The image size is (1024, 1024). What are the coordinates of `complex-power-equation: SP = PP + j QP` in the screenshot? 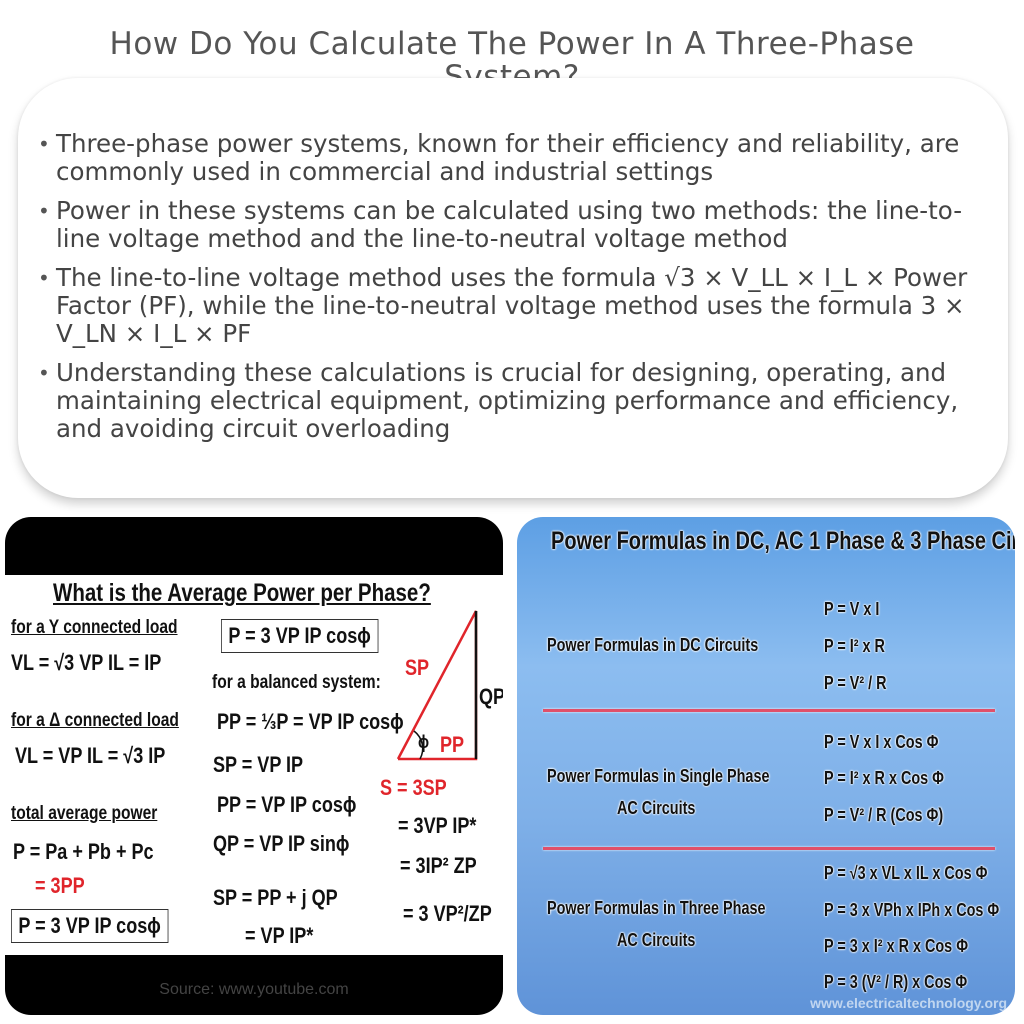 It's located at (275, 897).